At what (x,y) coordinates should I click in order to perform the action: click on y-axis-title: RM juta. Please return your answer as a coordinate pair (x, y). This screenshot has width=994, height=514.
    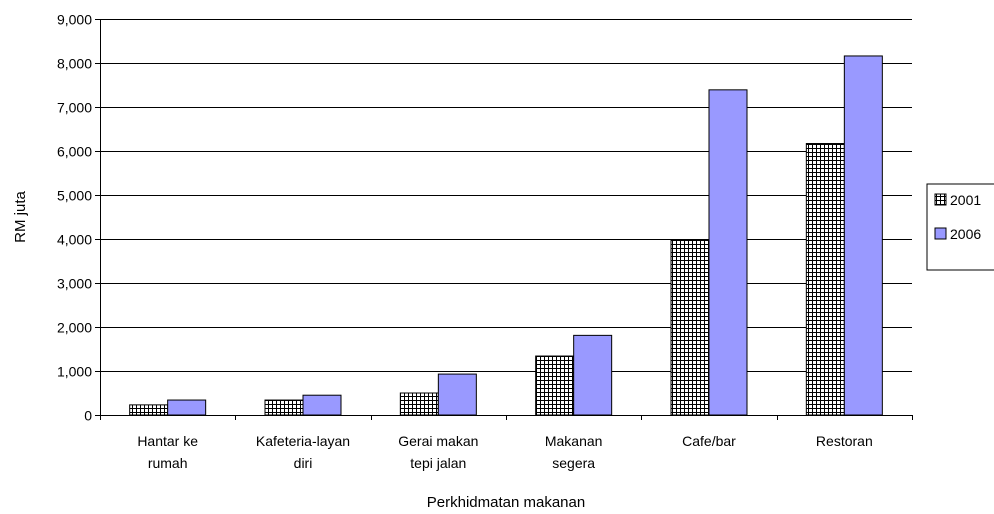
    Looking at the image, I should click on (20, 217).